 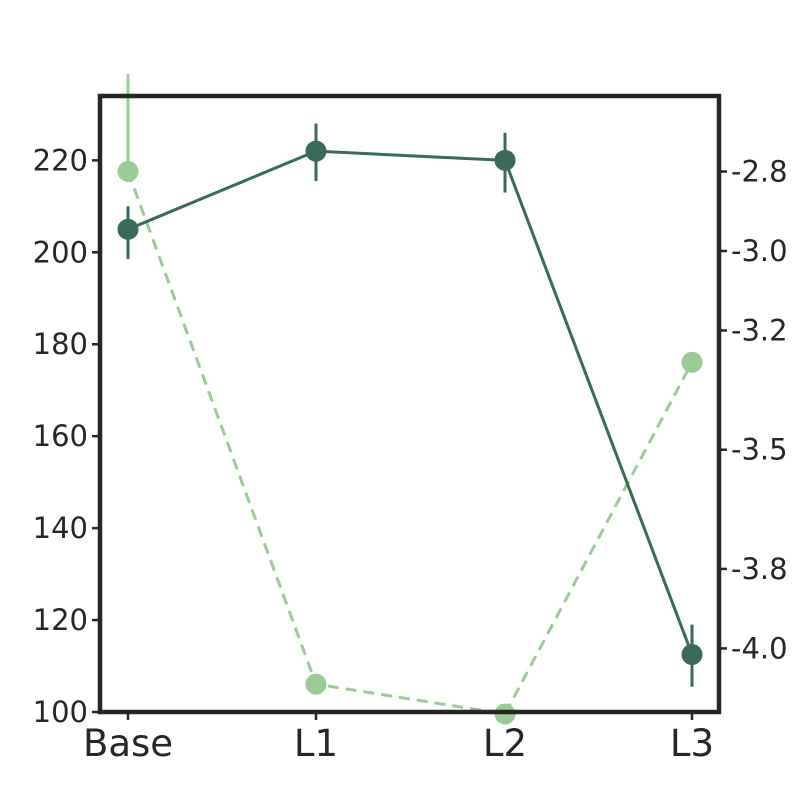 What do you see at coordinates (60, 160) in the screenshot?
I see `left-tick-label: 220` at bounding box center [60, 160].